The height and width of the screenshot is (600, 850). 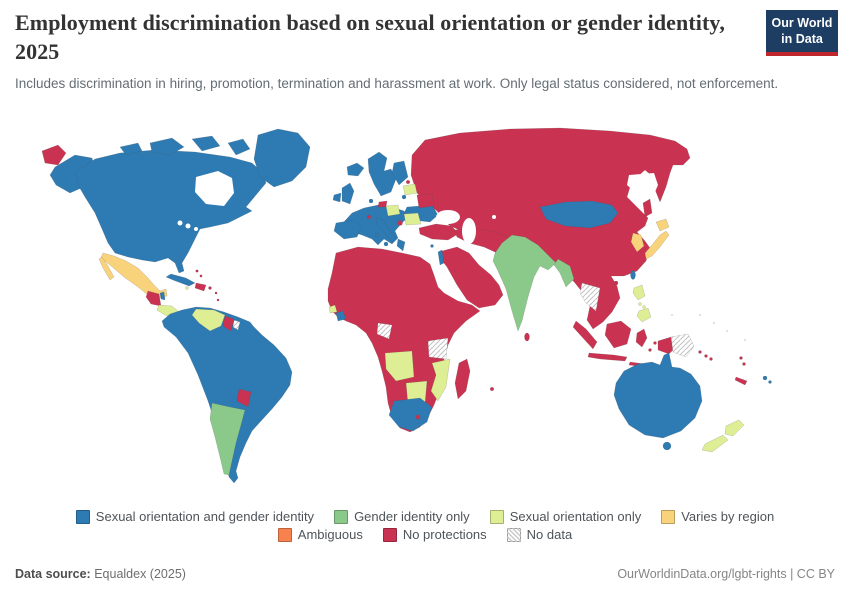 What do you see at coordinates (637, 242) in the screenshot?
I see `region-south-korea` at bounding box center [637, 242].